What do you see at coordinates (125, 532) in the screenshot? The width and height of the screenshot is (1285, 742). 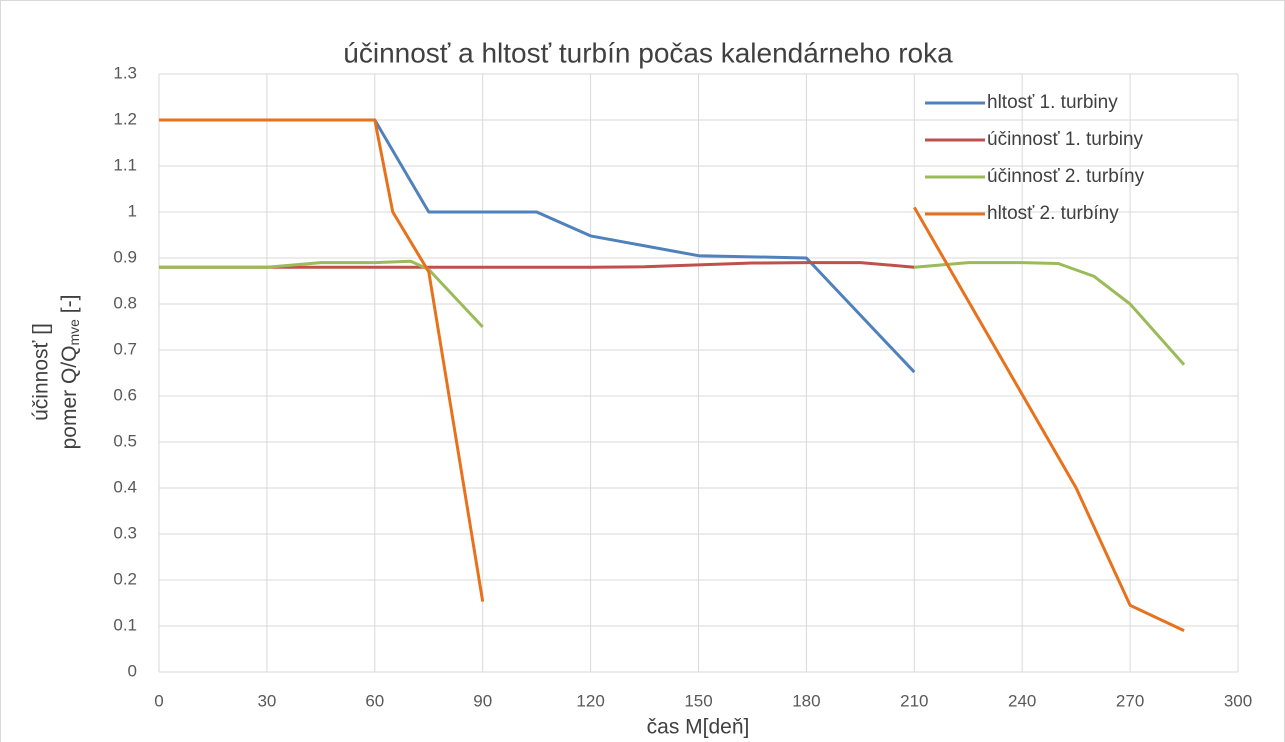 I see `y-tick-label: 0.3` at bounding box center [125, 532].